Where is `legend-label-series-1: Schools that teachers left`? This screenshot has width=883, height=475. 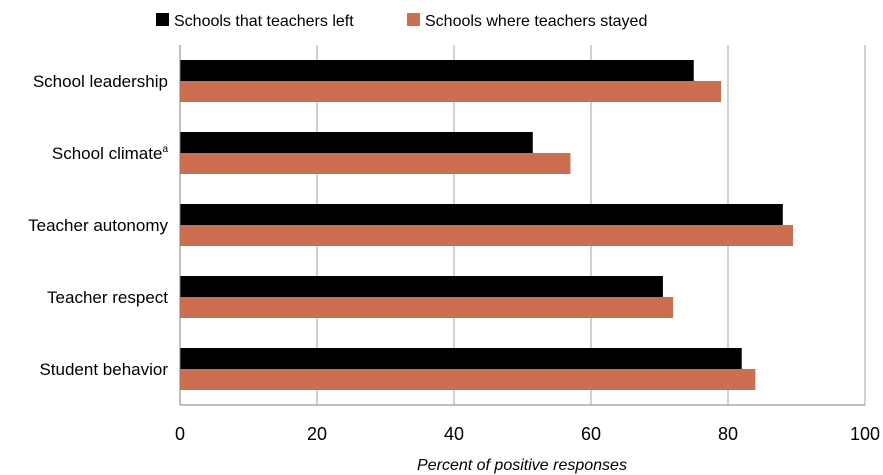 legend-label-series-1: Schools that teachers left is located at coordinates (264, 21).